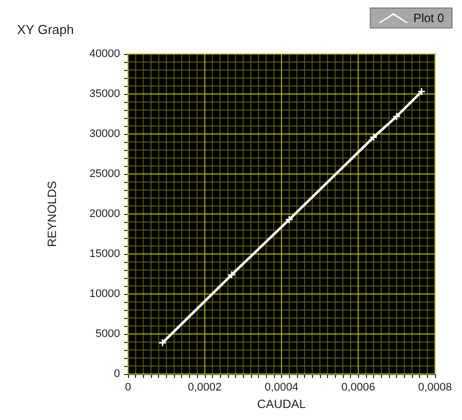 The image size is (462, 420). I want to click on x-tick-label: 0,0006, so click(358, 388).